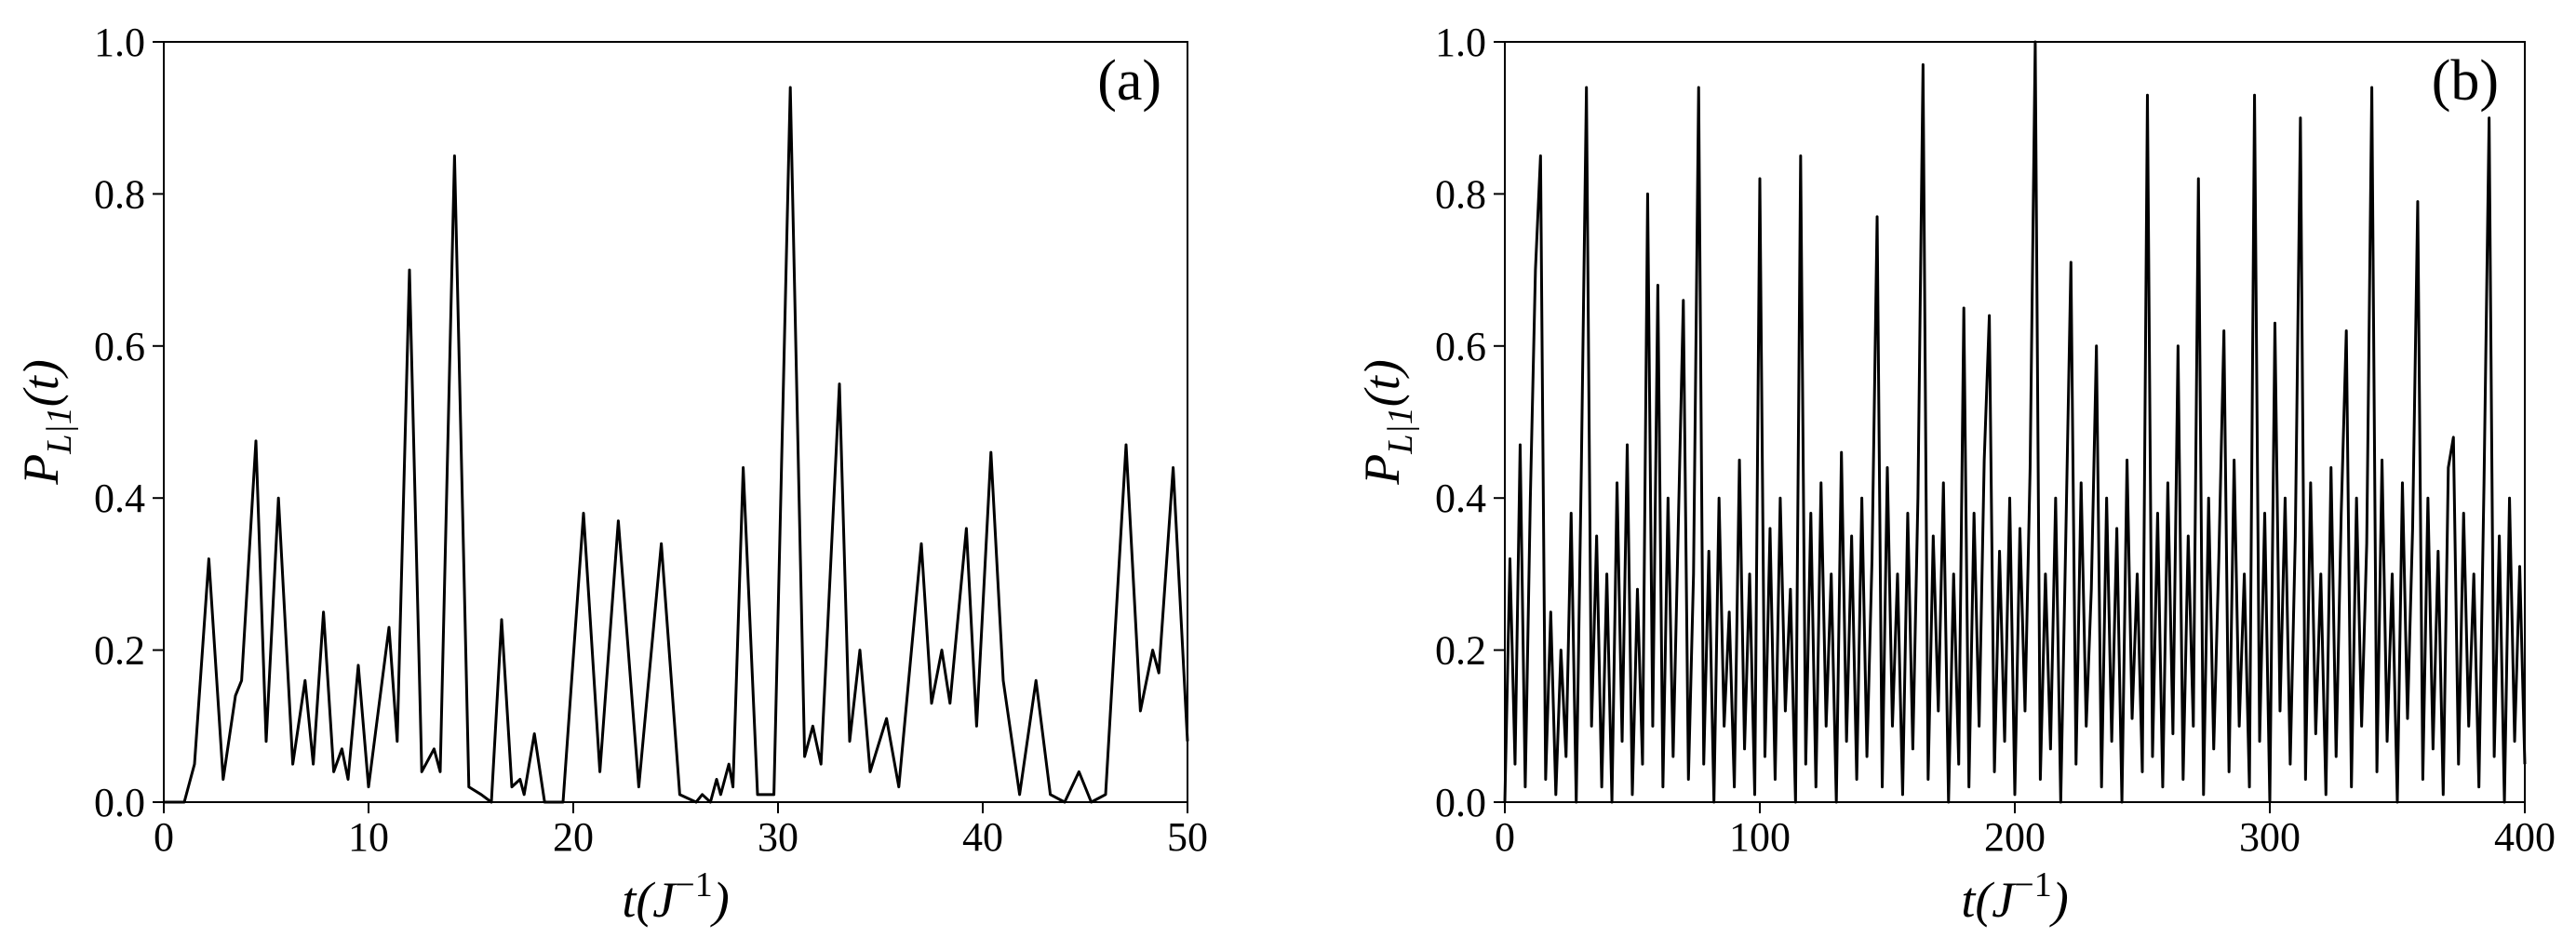  Describe the element at coordinates (1187, 837) in the screenshot. I see `x-tick-label: 50` at that location.